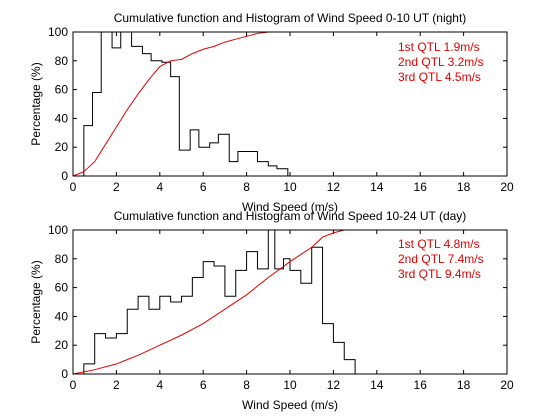 This screenshot has width=560, height=420. I want to click on qtl-annotation: 3rd QTL 4.5m/s, so click(439, 77).